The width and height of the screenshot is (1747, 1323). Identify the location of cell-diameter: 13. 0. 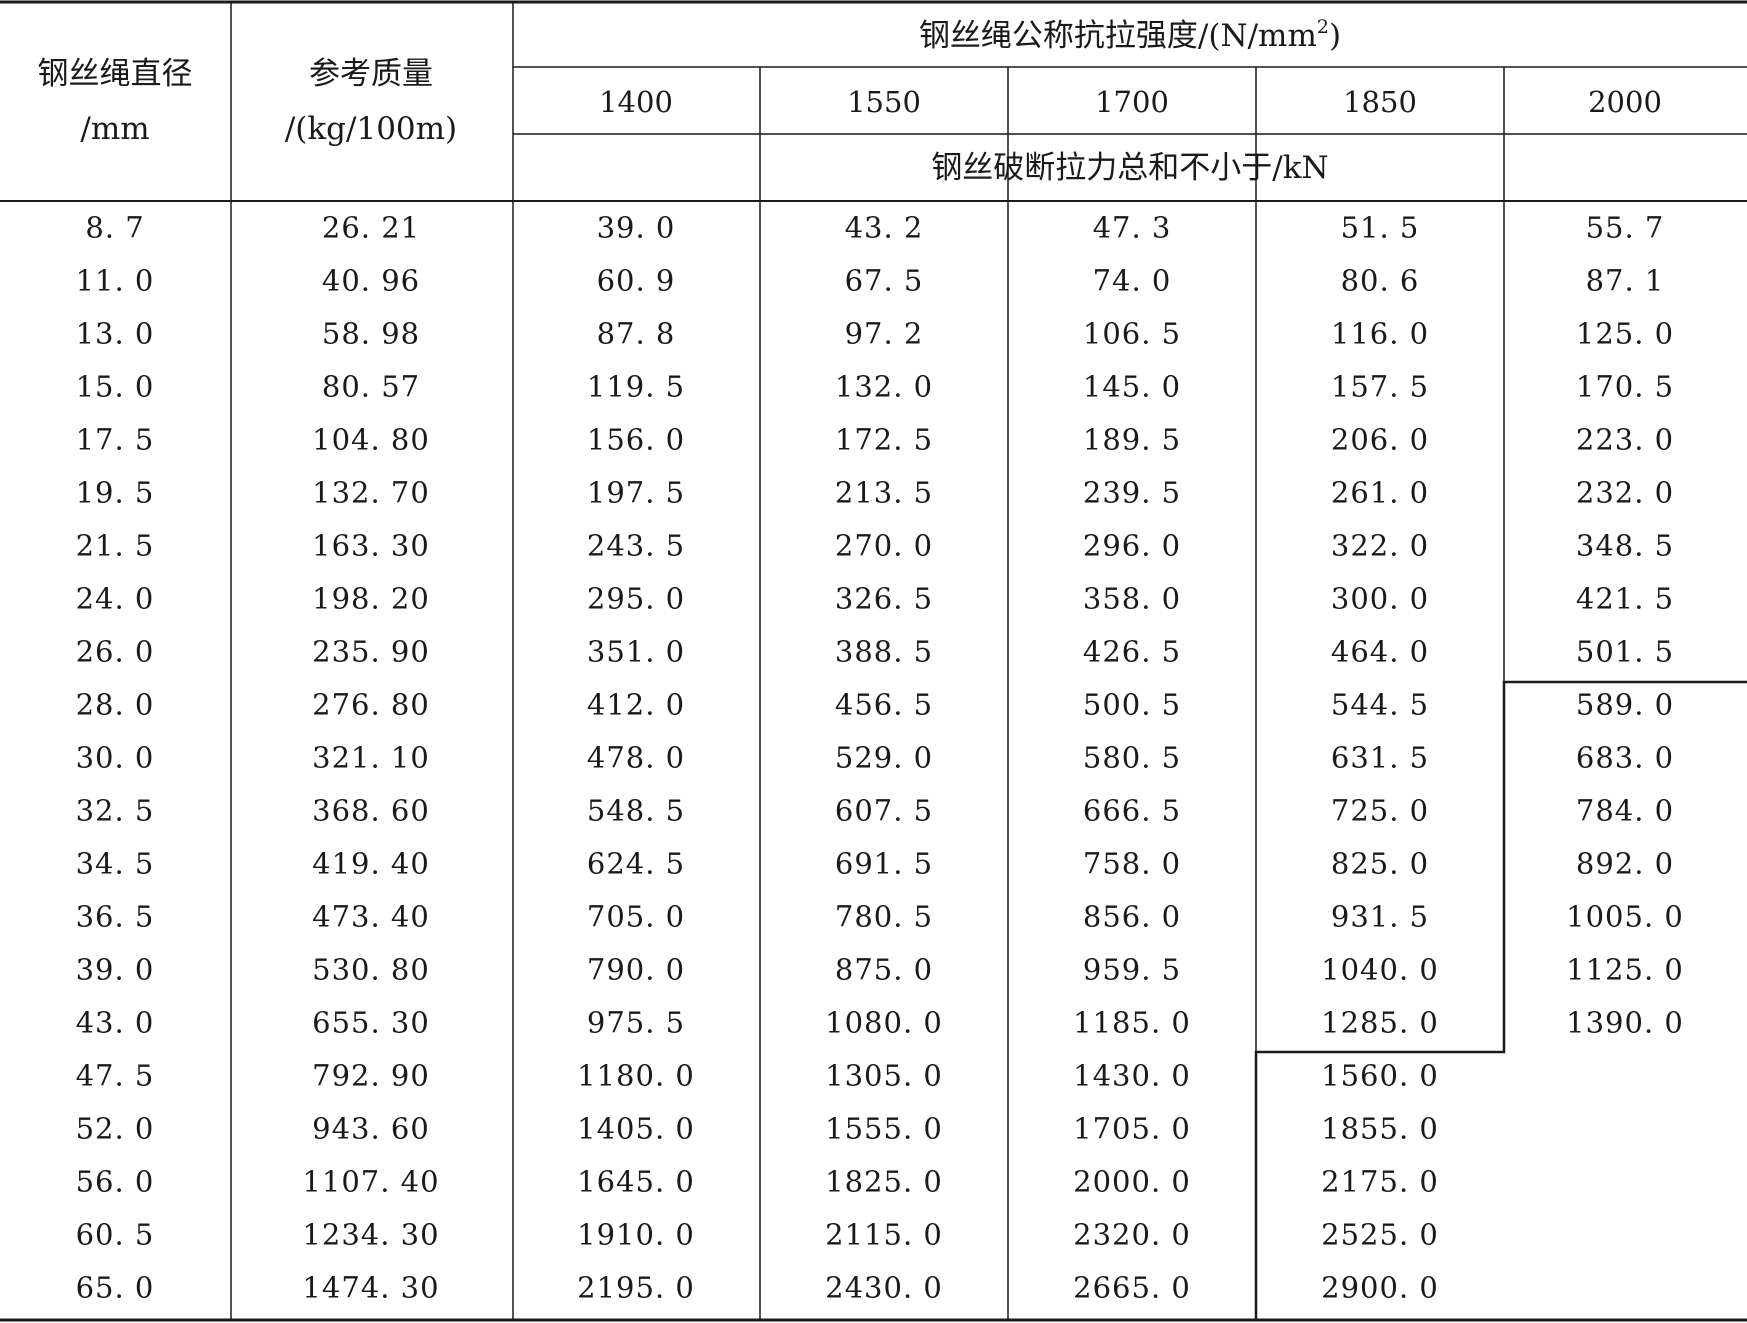
(115, 334).